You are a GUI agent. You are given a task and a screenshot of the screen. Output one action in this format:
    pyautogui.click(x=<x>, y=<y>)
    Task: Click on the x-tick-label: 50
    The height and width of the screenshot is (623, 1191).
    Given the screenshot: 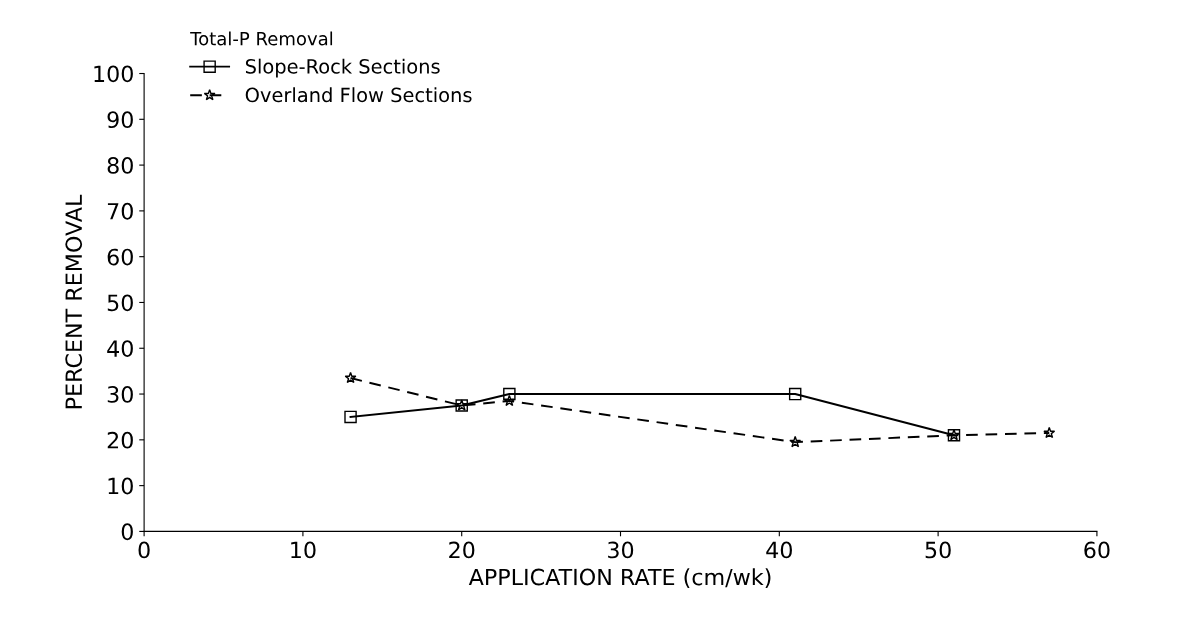 What is the action you would take?
    pyautogui.click(x=938, y=550)
    